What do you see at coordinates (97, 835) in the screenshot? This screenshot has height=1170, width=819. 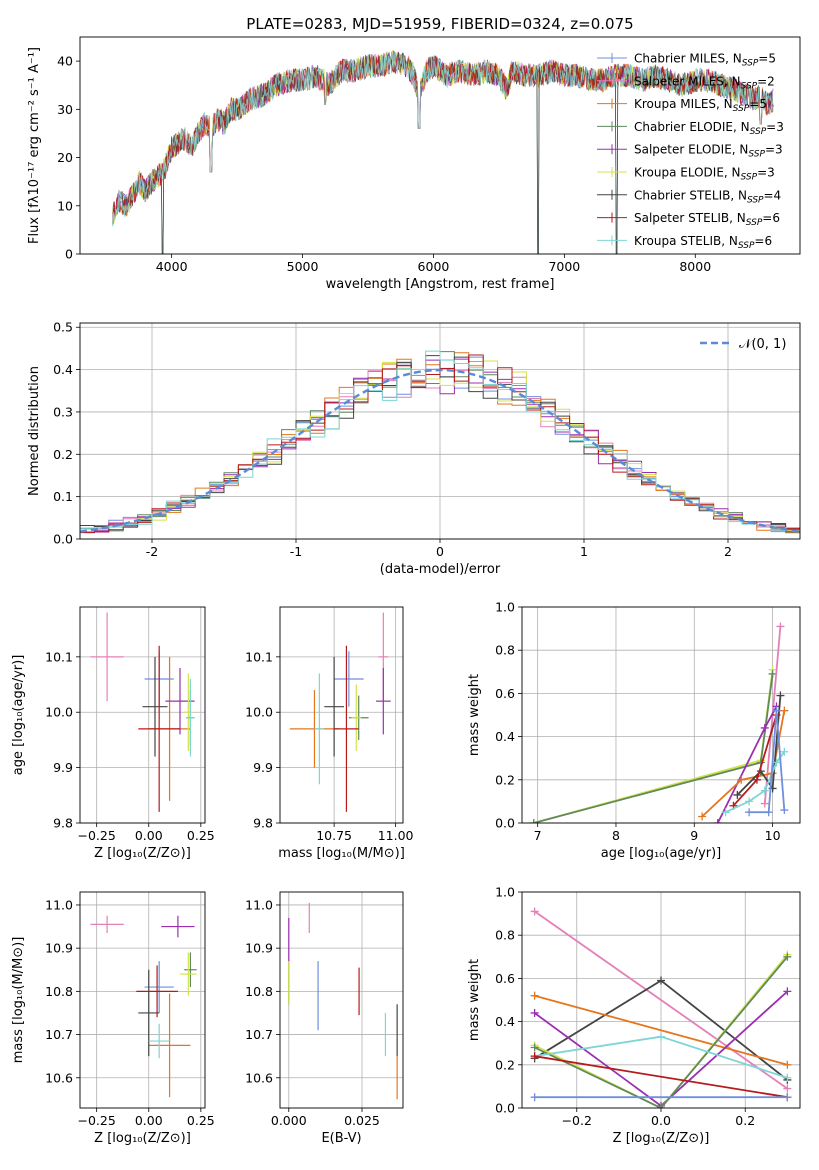 I see `x-tick-label: −0.25` at bounding box center [97, 835].